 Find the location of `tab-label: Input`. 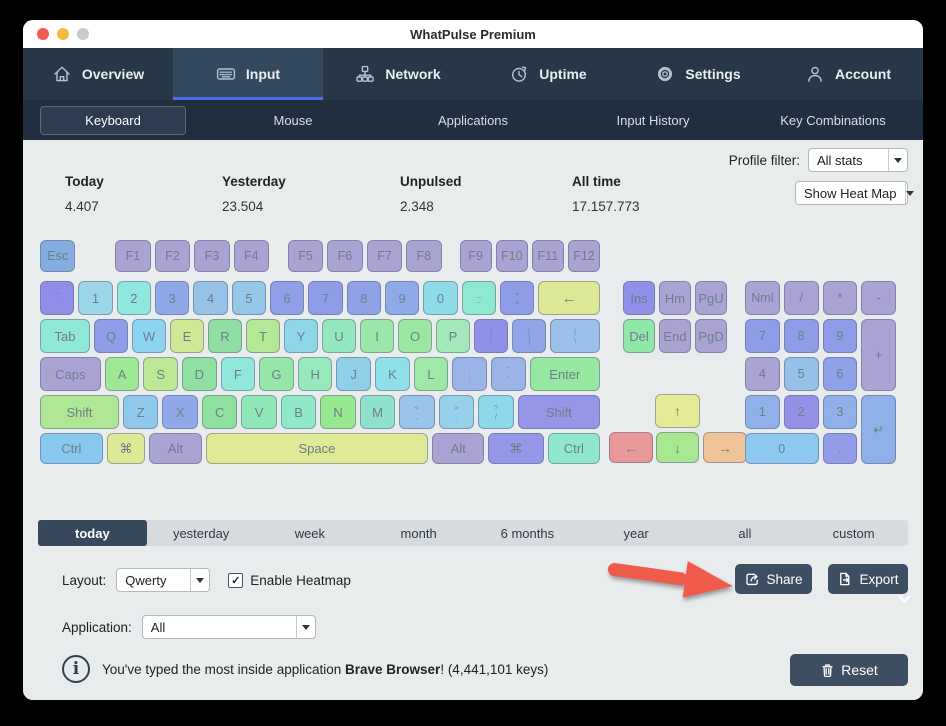

tab-label: Input is located at coordinates (263, 74).